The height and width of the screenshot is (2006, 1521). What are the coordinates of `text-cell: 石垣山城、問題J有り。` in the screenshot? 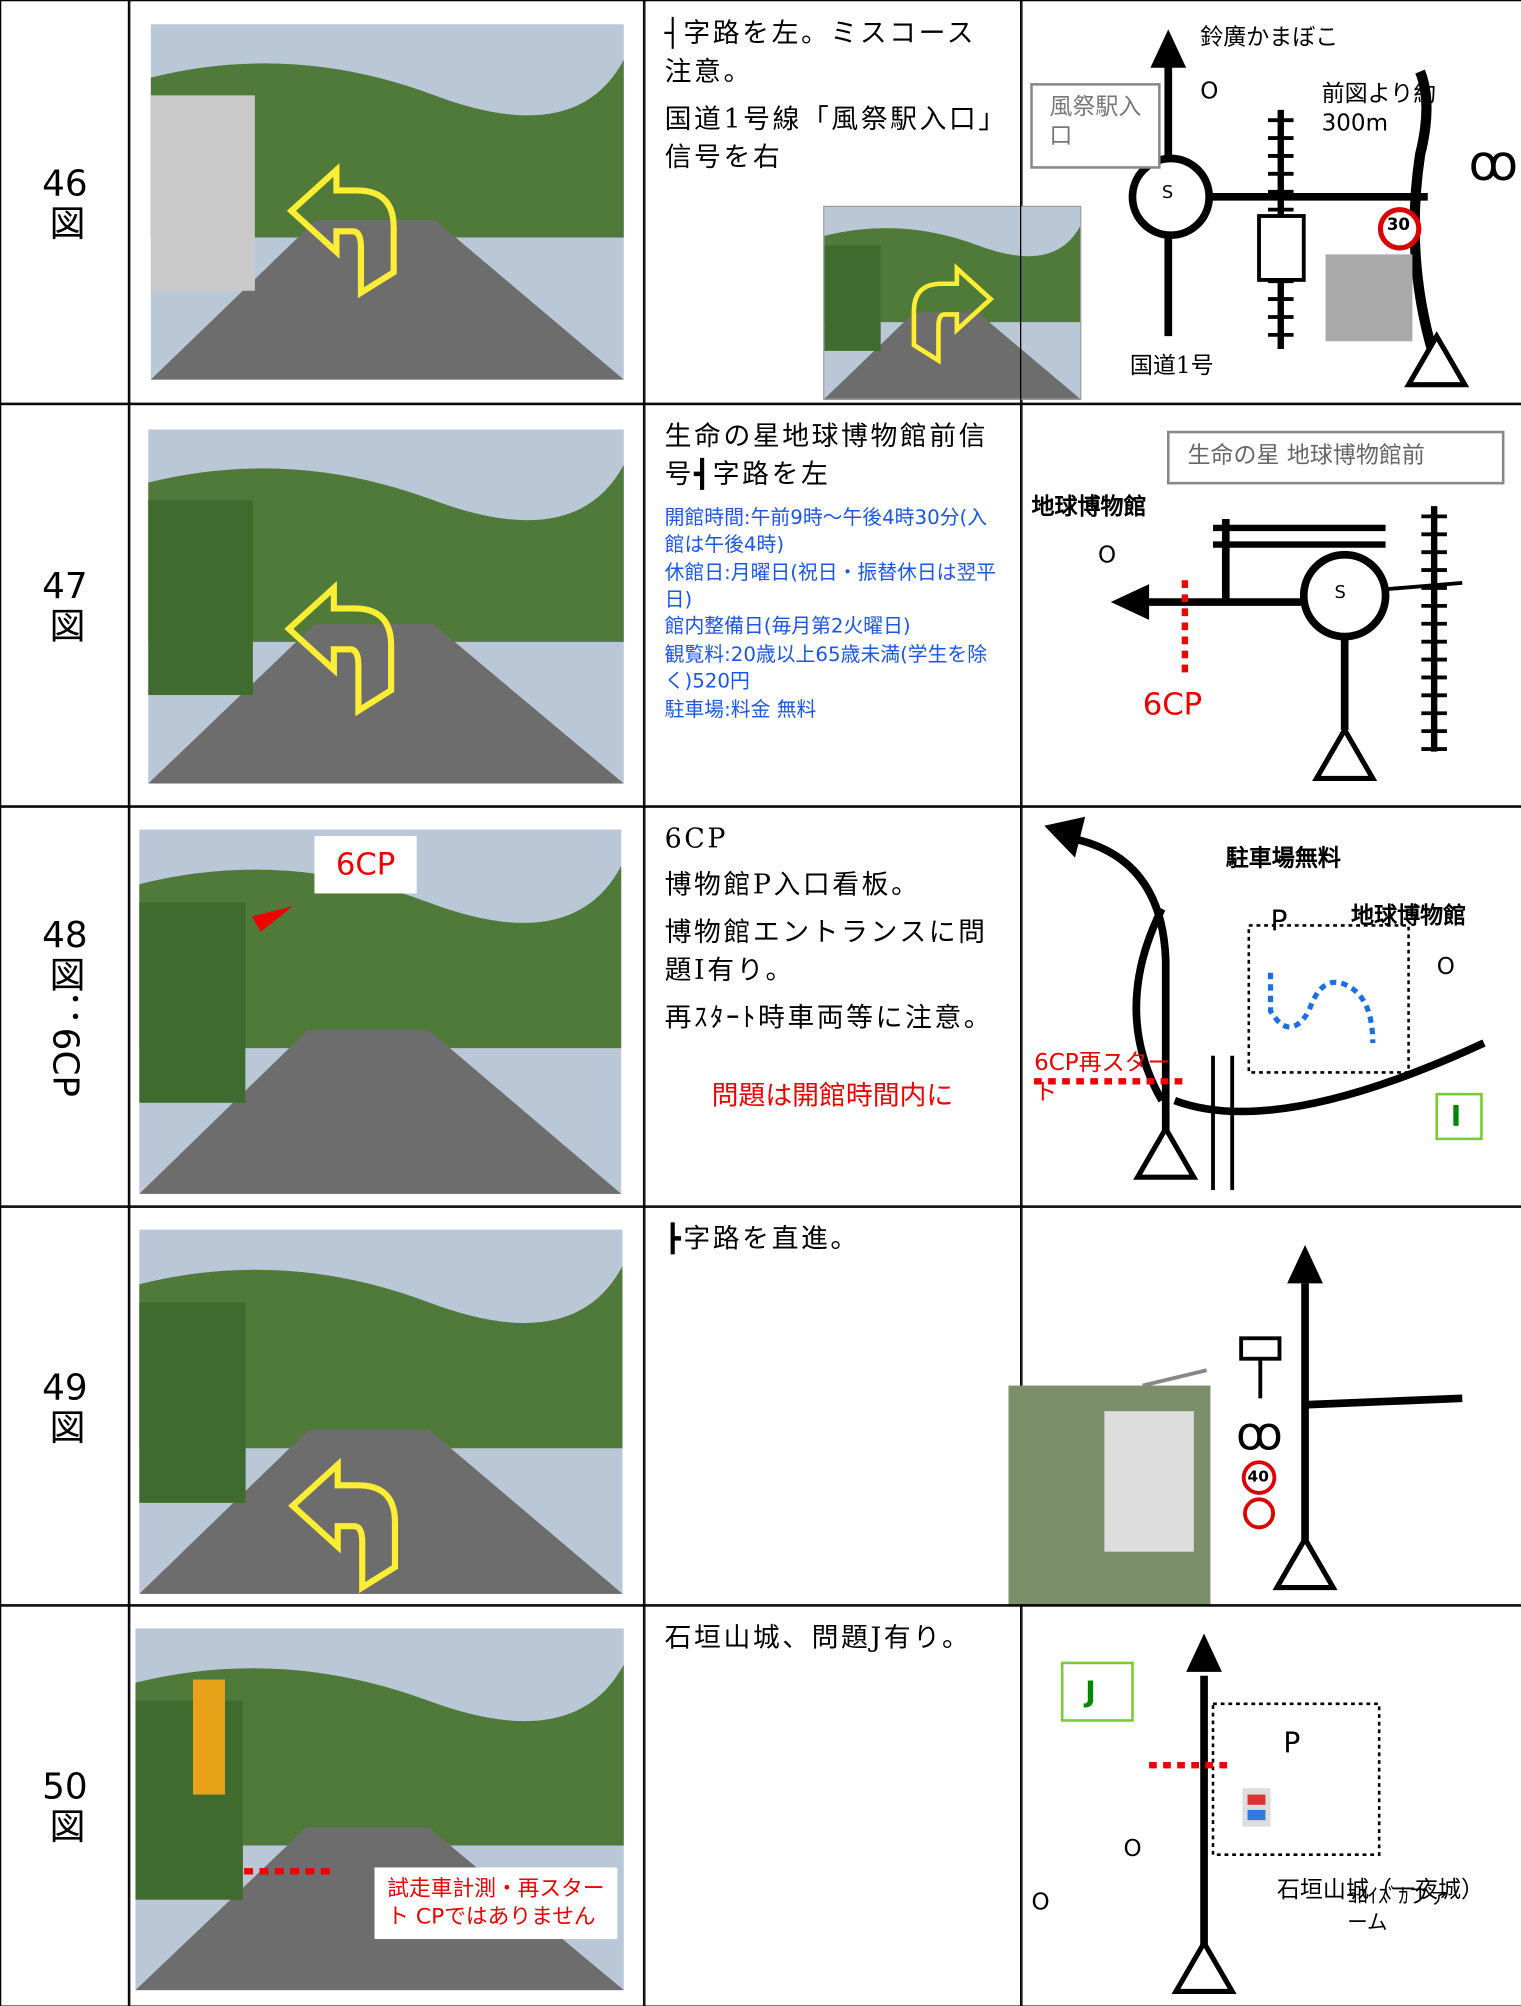 It's located at (832, 1805).